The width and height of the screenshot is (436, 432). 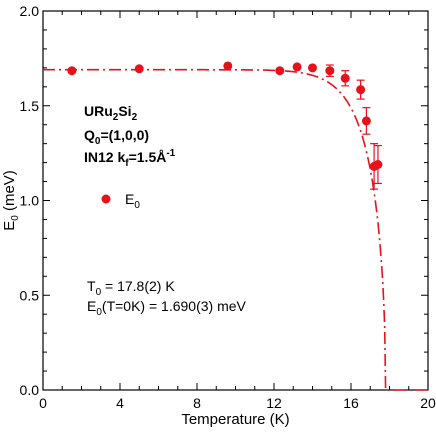 I want to click on y-axis-title: E0 (meV), so click(x=11, y=200).